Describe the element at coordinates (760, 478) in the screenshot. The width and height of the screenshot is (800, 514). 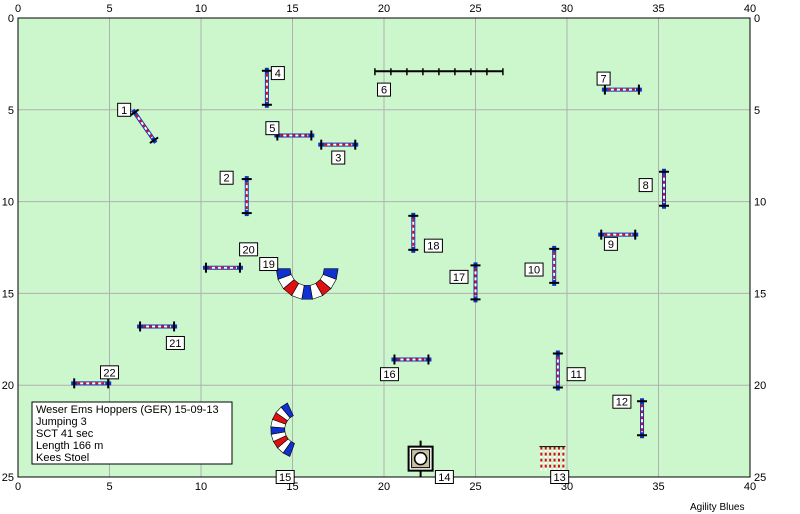
I see `y-tick-label-right: 25` at that location.